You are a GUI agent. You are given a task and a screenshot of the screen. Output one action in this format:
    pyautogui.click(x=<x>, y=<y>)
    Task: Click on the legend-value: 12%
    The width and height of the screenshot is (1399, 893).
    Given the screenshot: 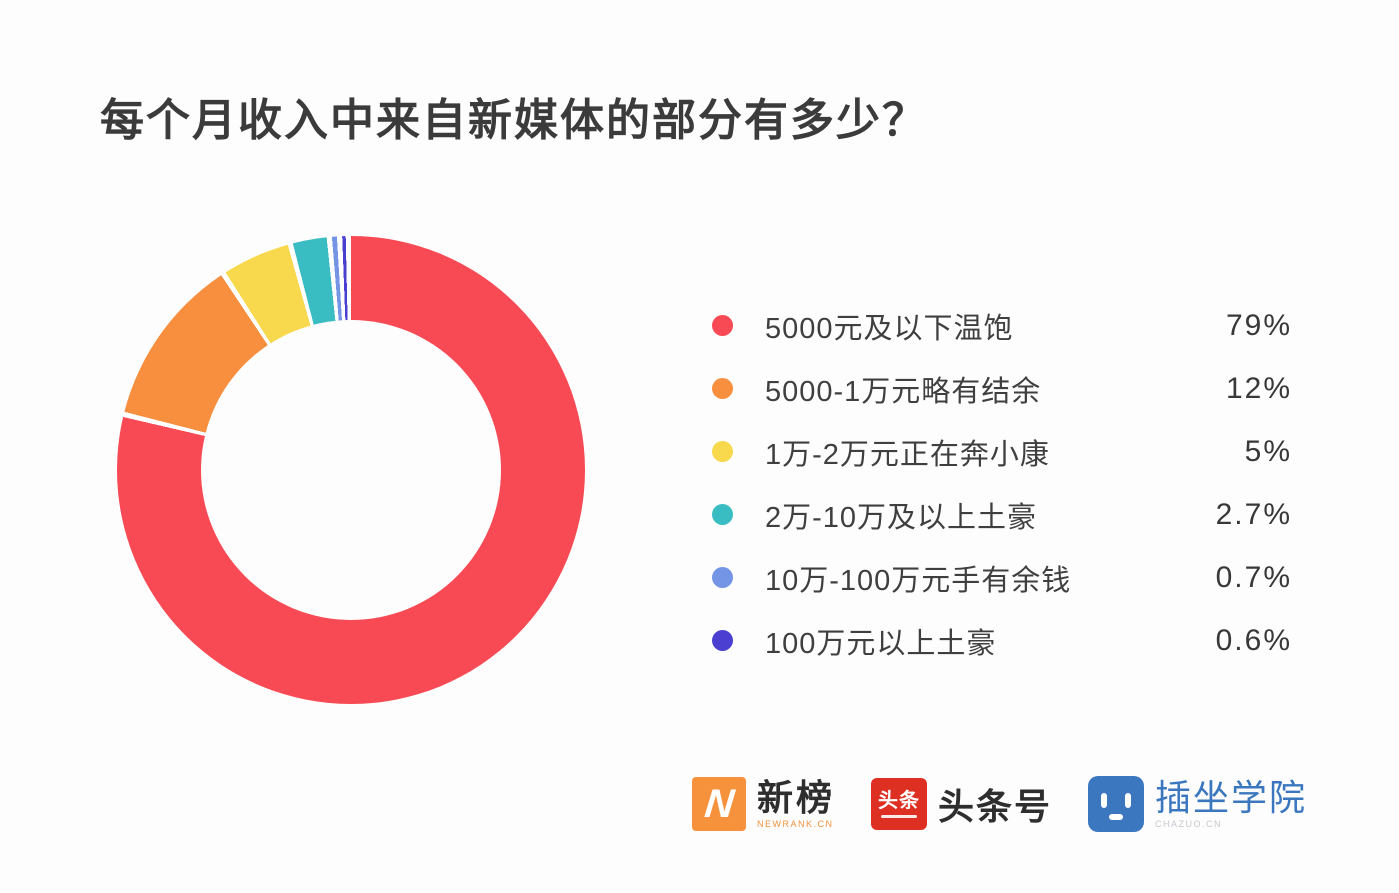 What is the action you would take?
    pyautogui.click(x=1258, y=388)
    